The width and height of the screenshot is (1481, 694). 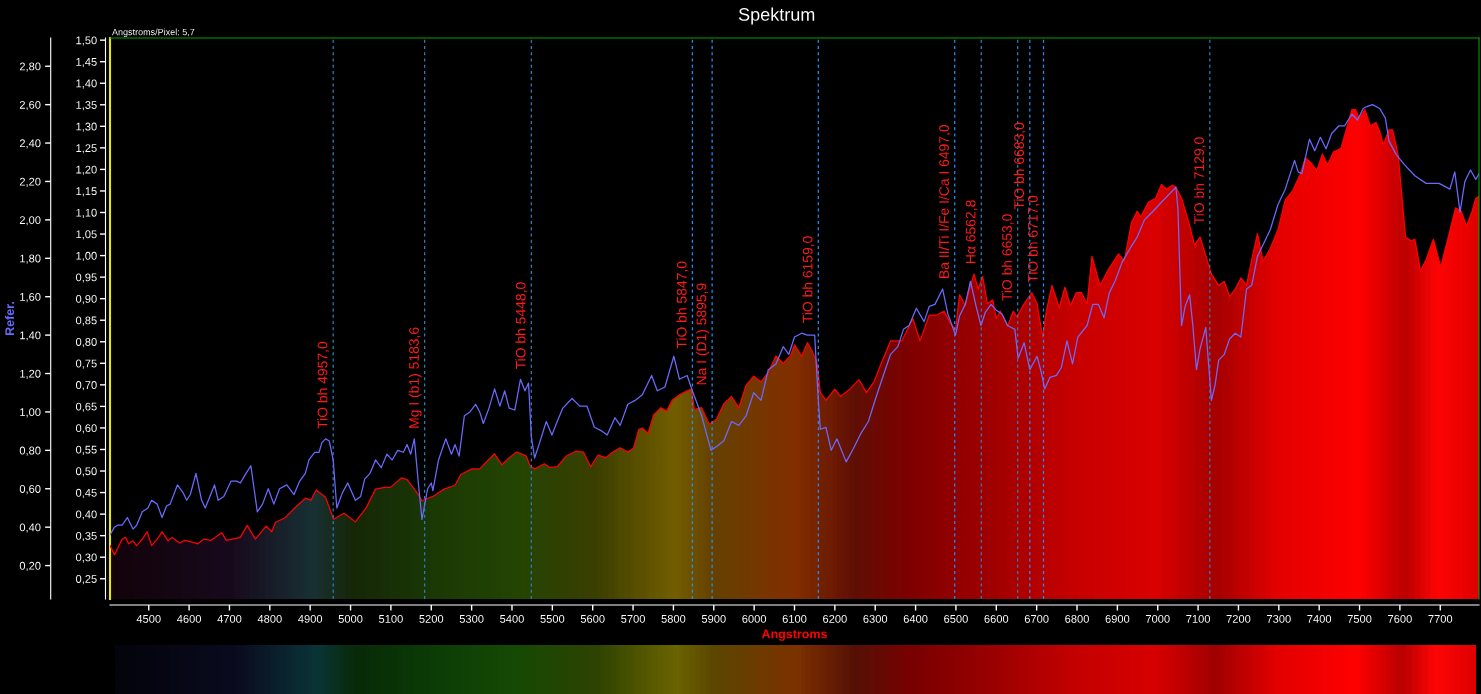 What do you see at coordinates (1007, 257) in the screenshot?
I see `ref-line-label: TiO bh 6653,0` at bounding box center [1007, 257].